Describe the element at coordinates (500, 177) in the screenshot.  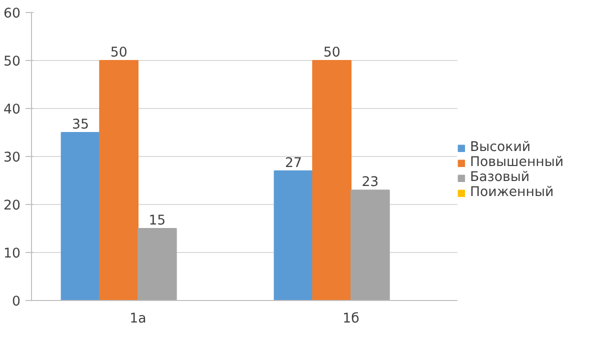
I see `legend-label: Базовый` at that location.